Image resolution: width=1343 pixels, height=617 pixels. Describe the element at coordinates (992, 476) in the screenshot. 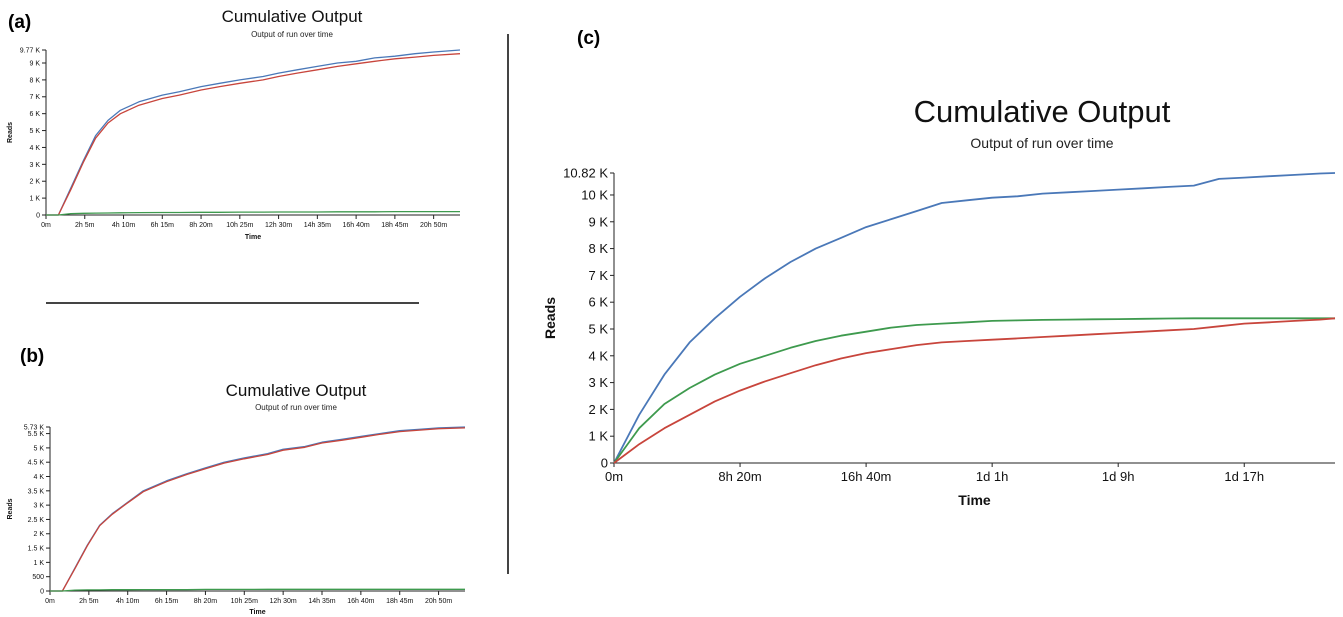

I see `x-tick-label: 1d 1h` at that location.